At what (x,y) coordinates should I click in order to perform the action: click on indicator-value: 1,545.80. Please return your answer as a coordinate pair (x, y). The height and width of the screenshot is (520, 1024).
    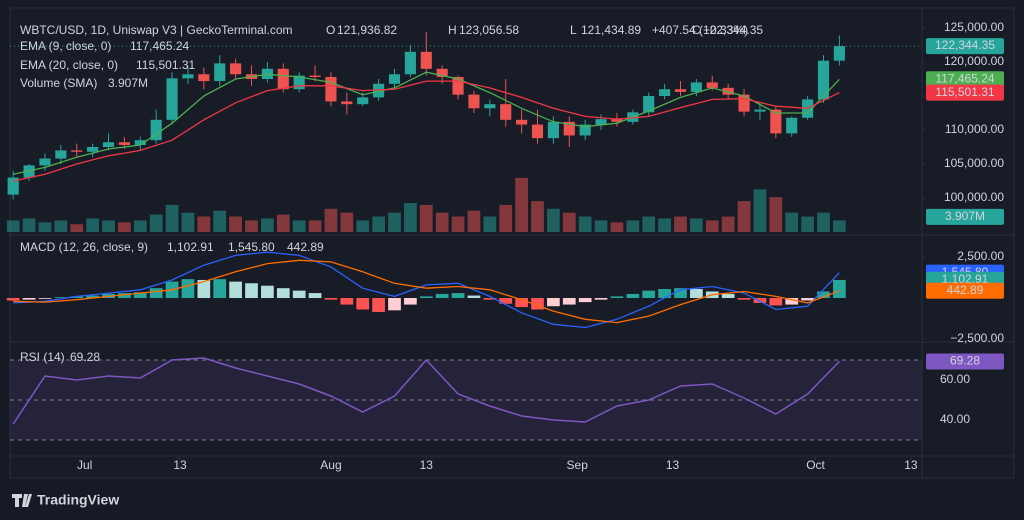
    Looking at the image, I should click on (251, 247).